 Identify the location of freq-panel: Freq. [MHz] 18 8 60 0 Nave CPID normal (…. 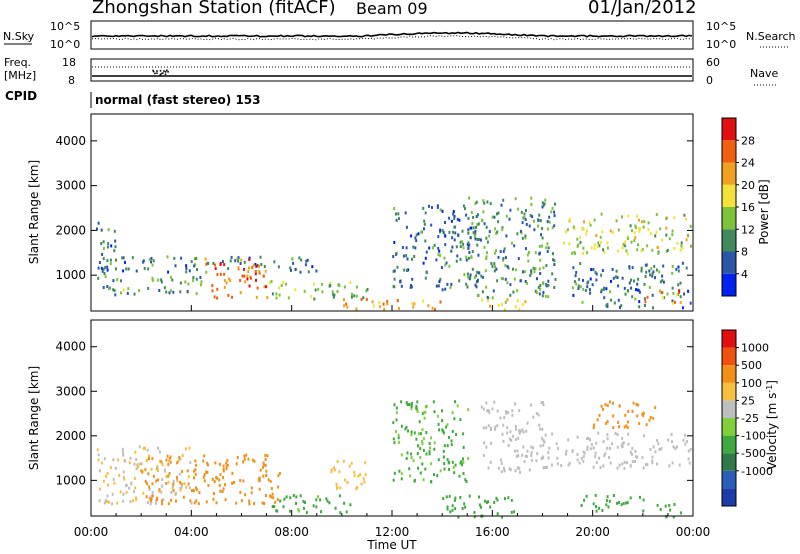
(391, 82).